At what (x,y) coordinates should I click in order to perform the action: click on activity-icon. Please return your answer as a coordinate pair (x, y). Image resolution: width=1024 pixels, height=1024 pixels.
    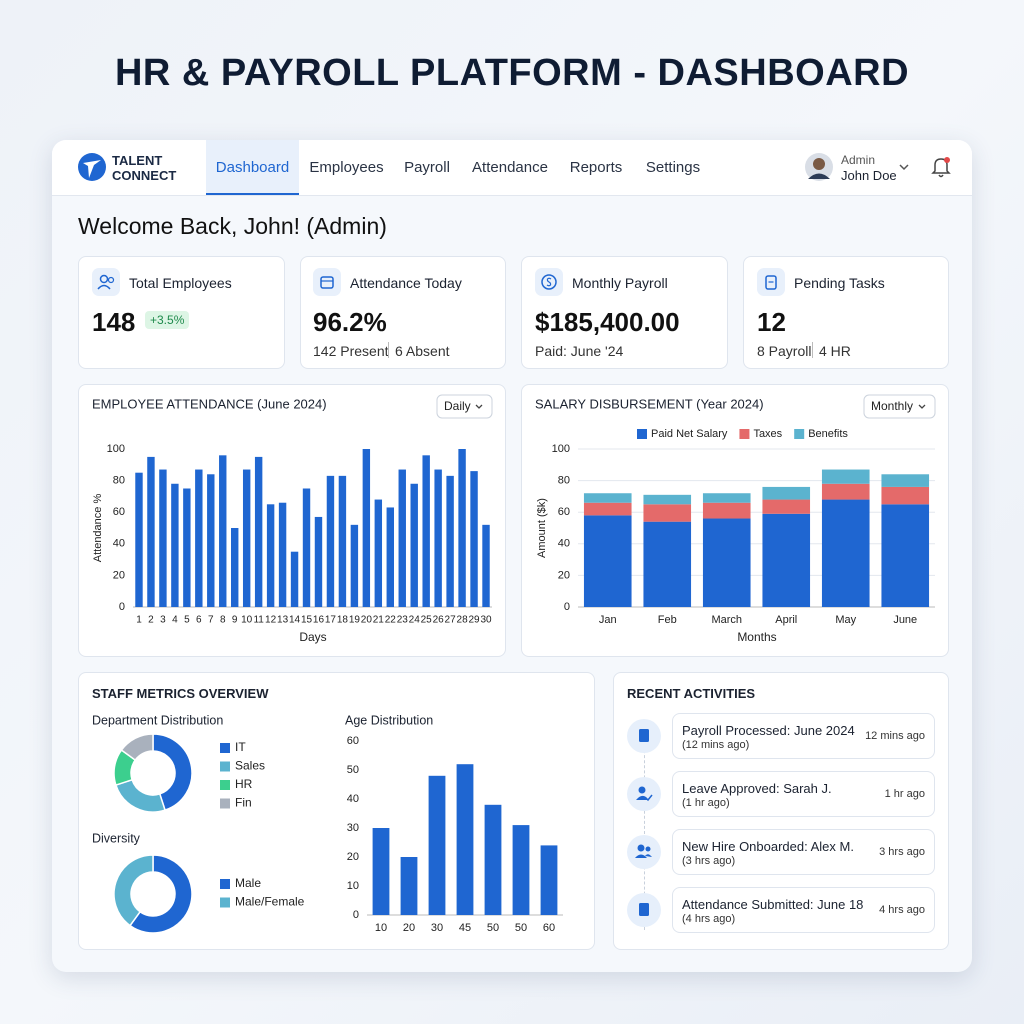
    Looking at the image, I should click on (644, 736).